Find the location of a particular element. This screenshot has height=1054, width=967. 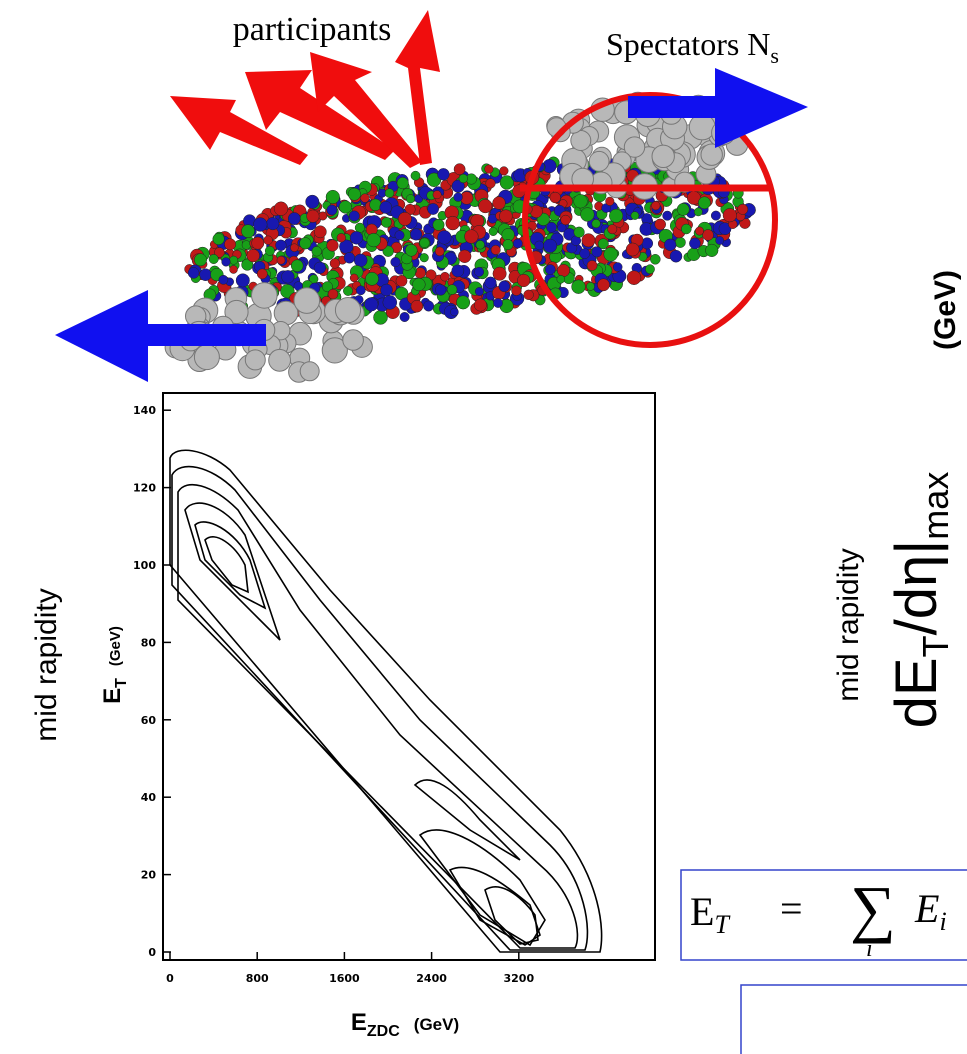

y-subscript: T is located at coordinates (121, 683).